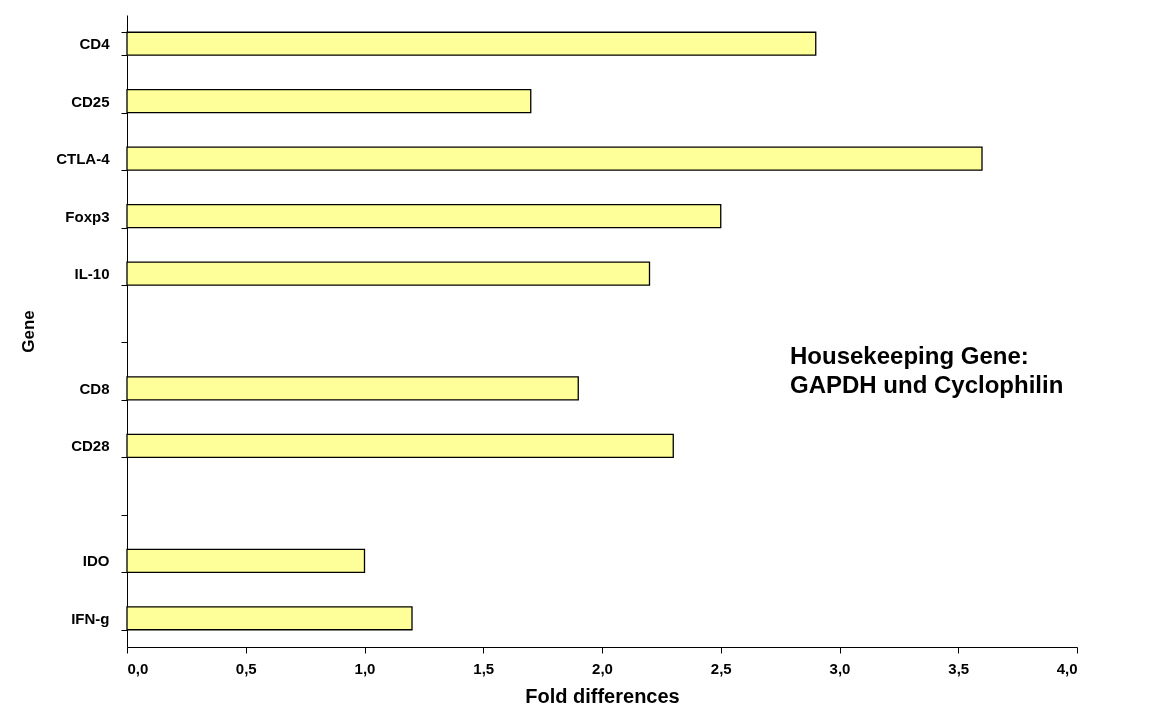  I want to click on annotation: Housekeeping Gene:, so click(909, 355).